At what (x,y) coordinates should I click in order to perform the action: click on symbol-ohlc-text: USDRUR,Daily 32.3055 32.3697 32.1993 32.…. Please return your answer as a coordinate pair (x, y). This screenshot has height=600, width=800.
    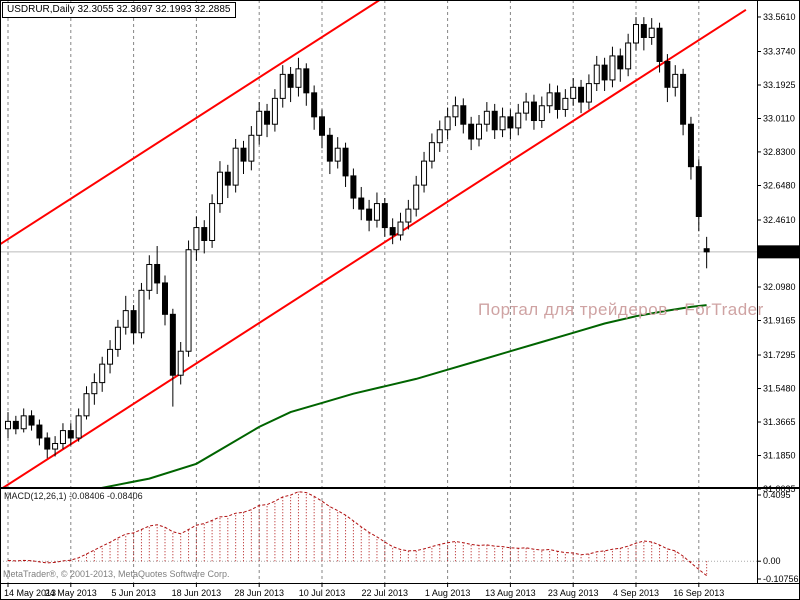
    Looking at the image, I should click on (119, 9).